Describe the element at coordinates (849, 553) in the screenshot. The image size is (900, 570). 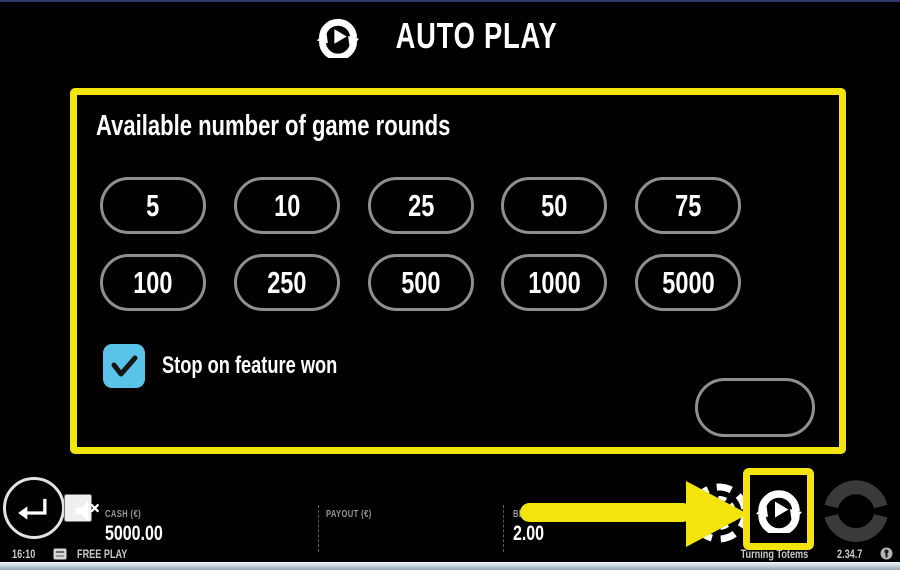
I see `version-number: 2.34.7` at that location.